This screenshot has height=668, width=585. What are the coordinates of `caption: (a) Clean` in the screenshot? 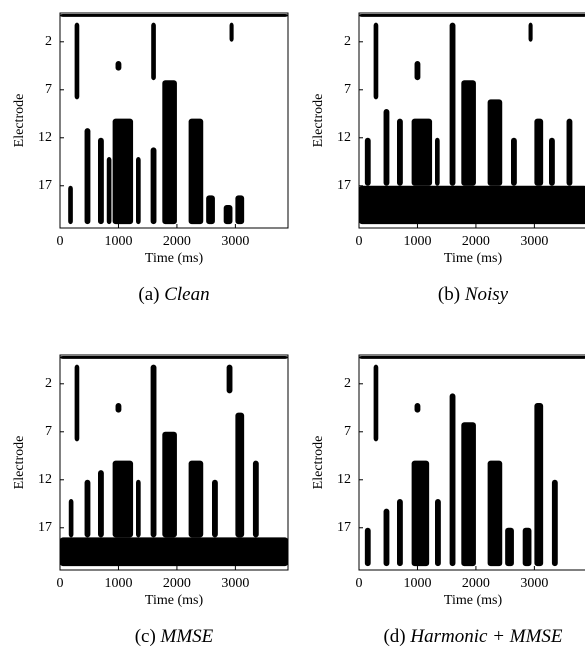 It's located at (173, 294).